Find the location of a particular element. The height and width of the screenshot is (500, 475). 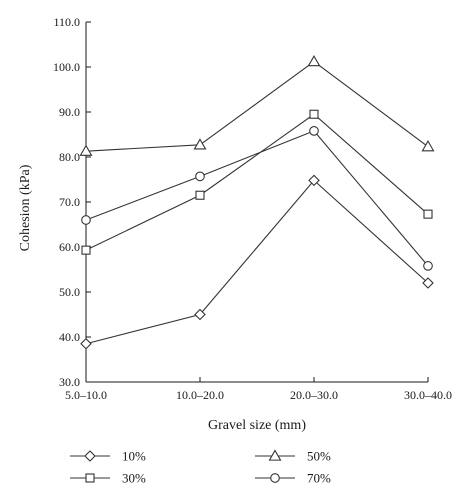

legend-label: 50% is located at coordinates (319, 456).